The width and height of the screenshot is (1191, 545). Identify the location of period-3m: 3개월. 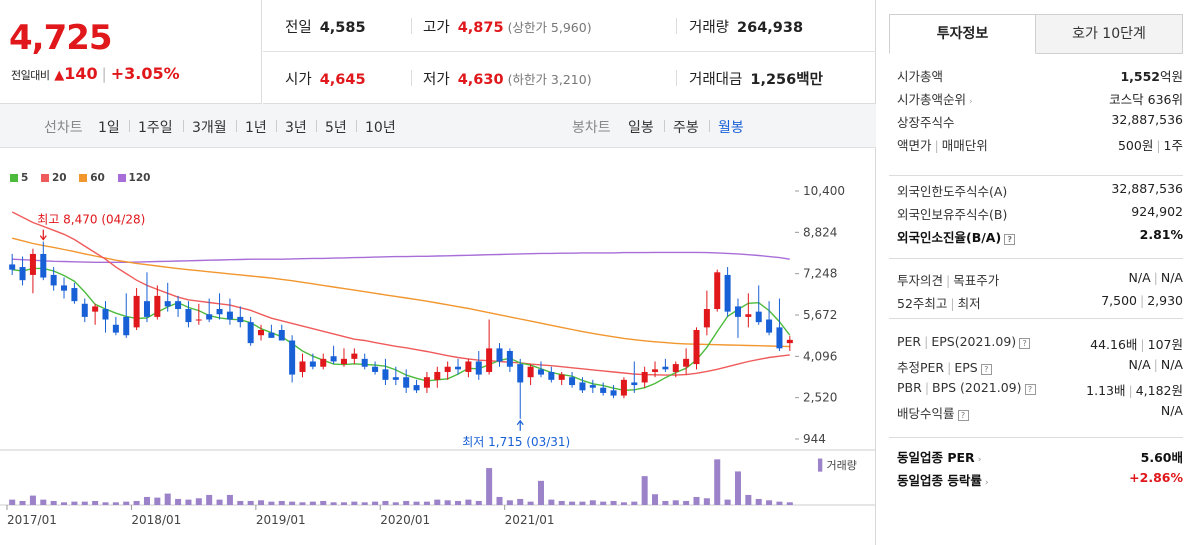
(209, 128).